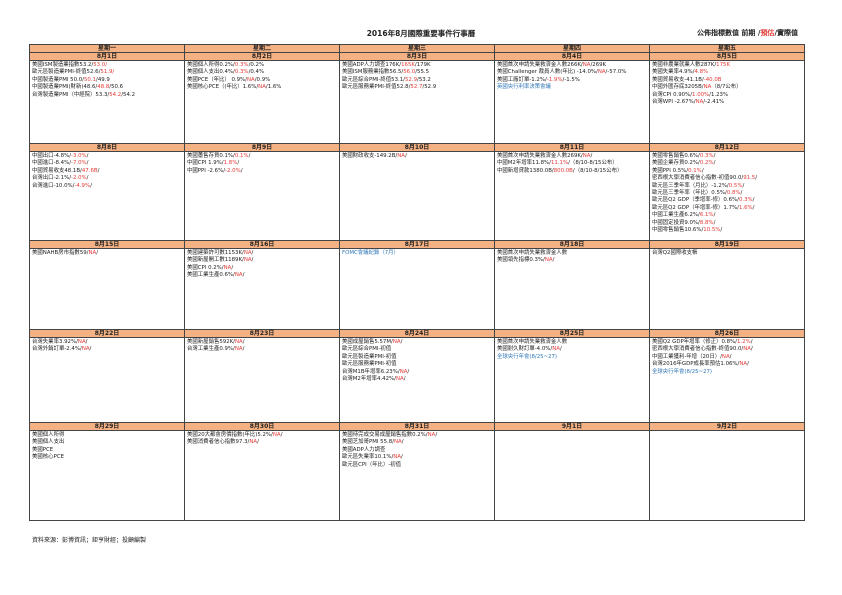 The height and width of the screenshot is (595, 842). Describe the element at coordinates (727, 48) in the screenshot. I see `weekday-fri: 星期五` at that location.